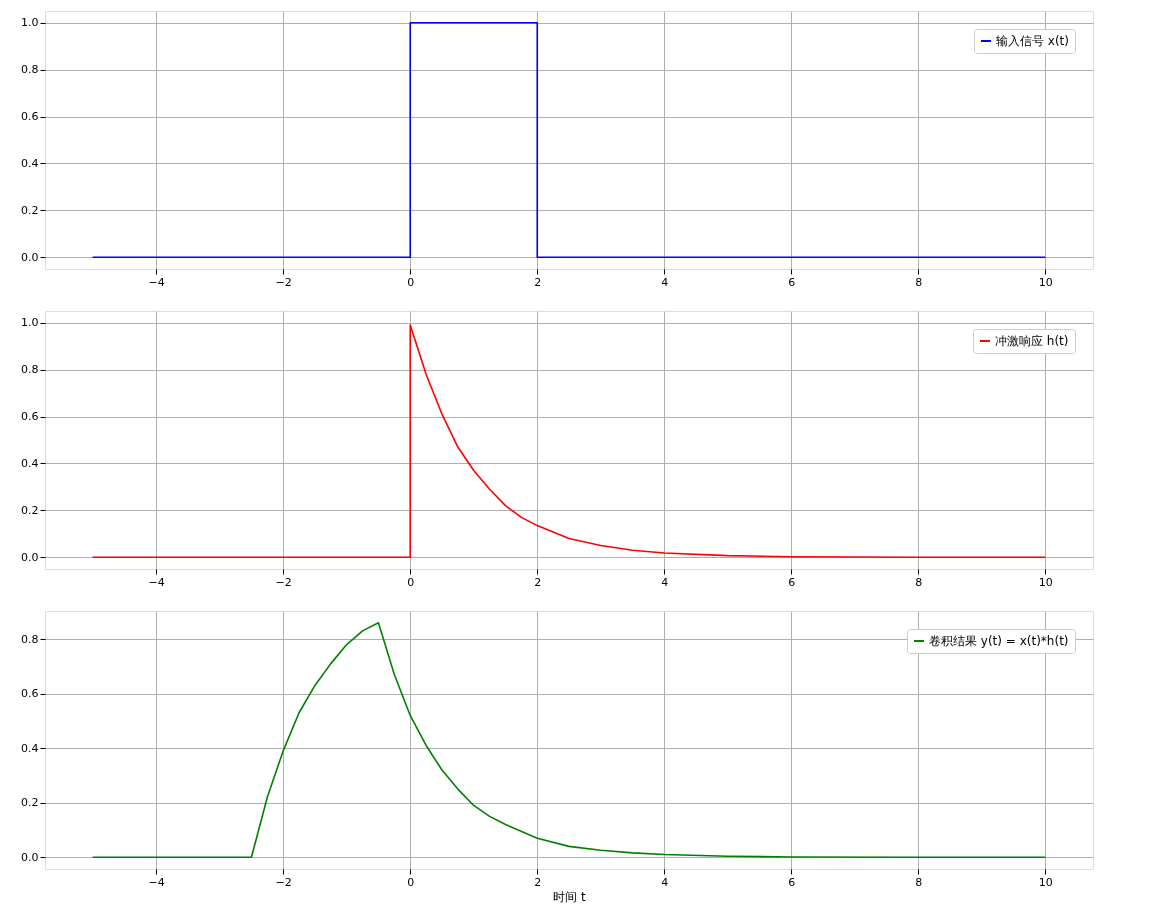 The width and height of the screenshot is (1157, 914). I want to click on x-axis-title: 时间 t, so click(570, 896).